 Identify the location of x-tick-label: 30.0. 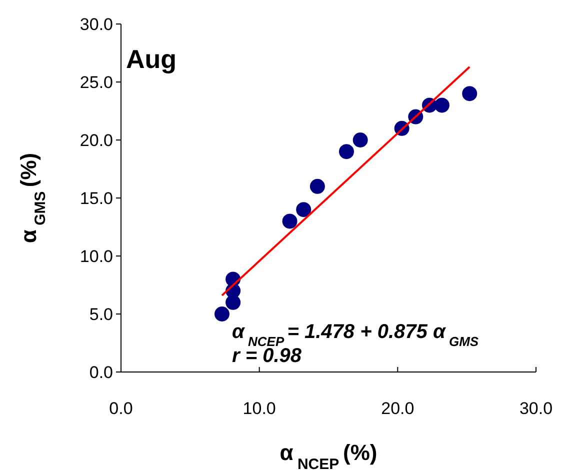
(536, 408).